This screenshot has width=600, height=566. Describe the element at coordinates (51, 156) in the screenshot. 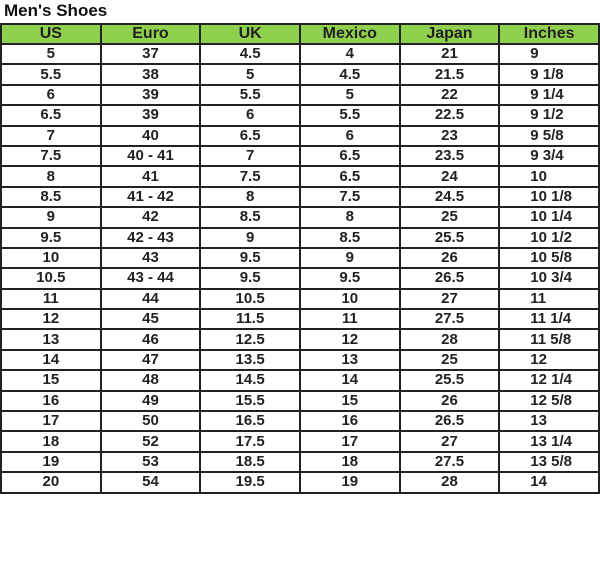

I see `cell-us: 7.5` at that location.